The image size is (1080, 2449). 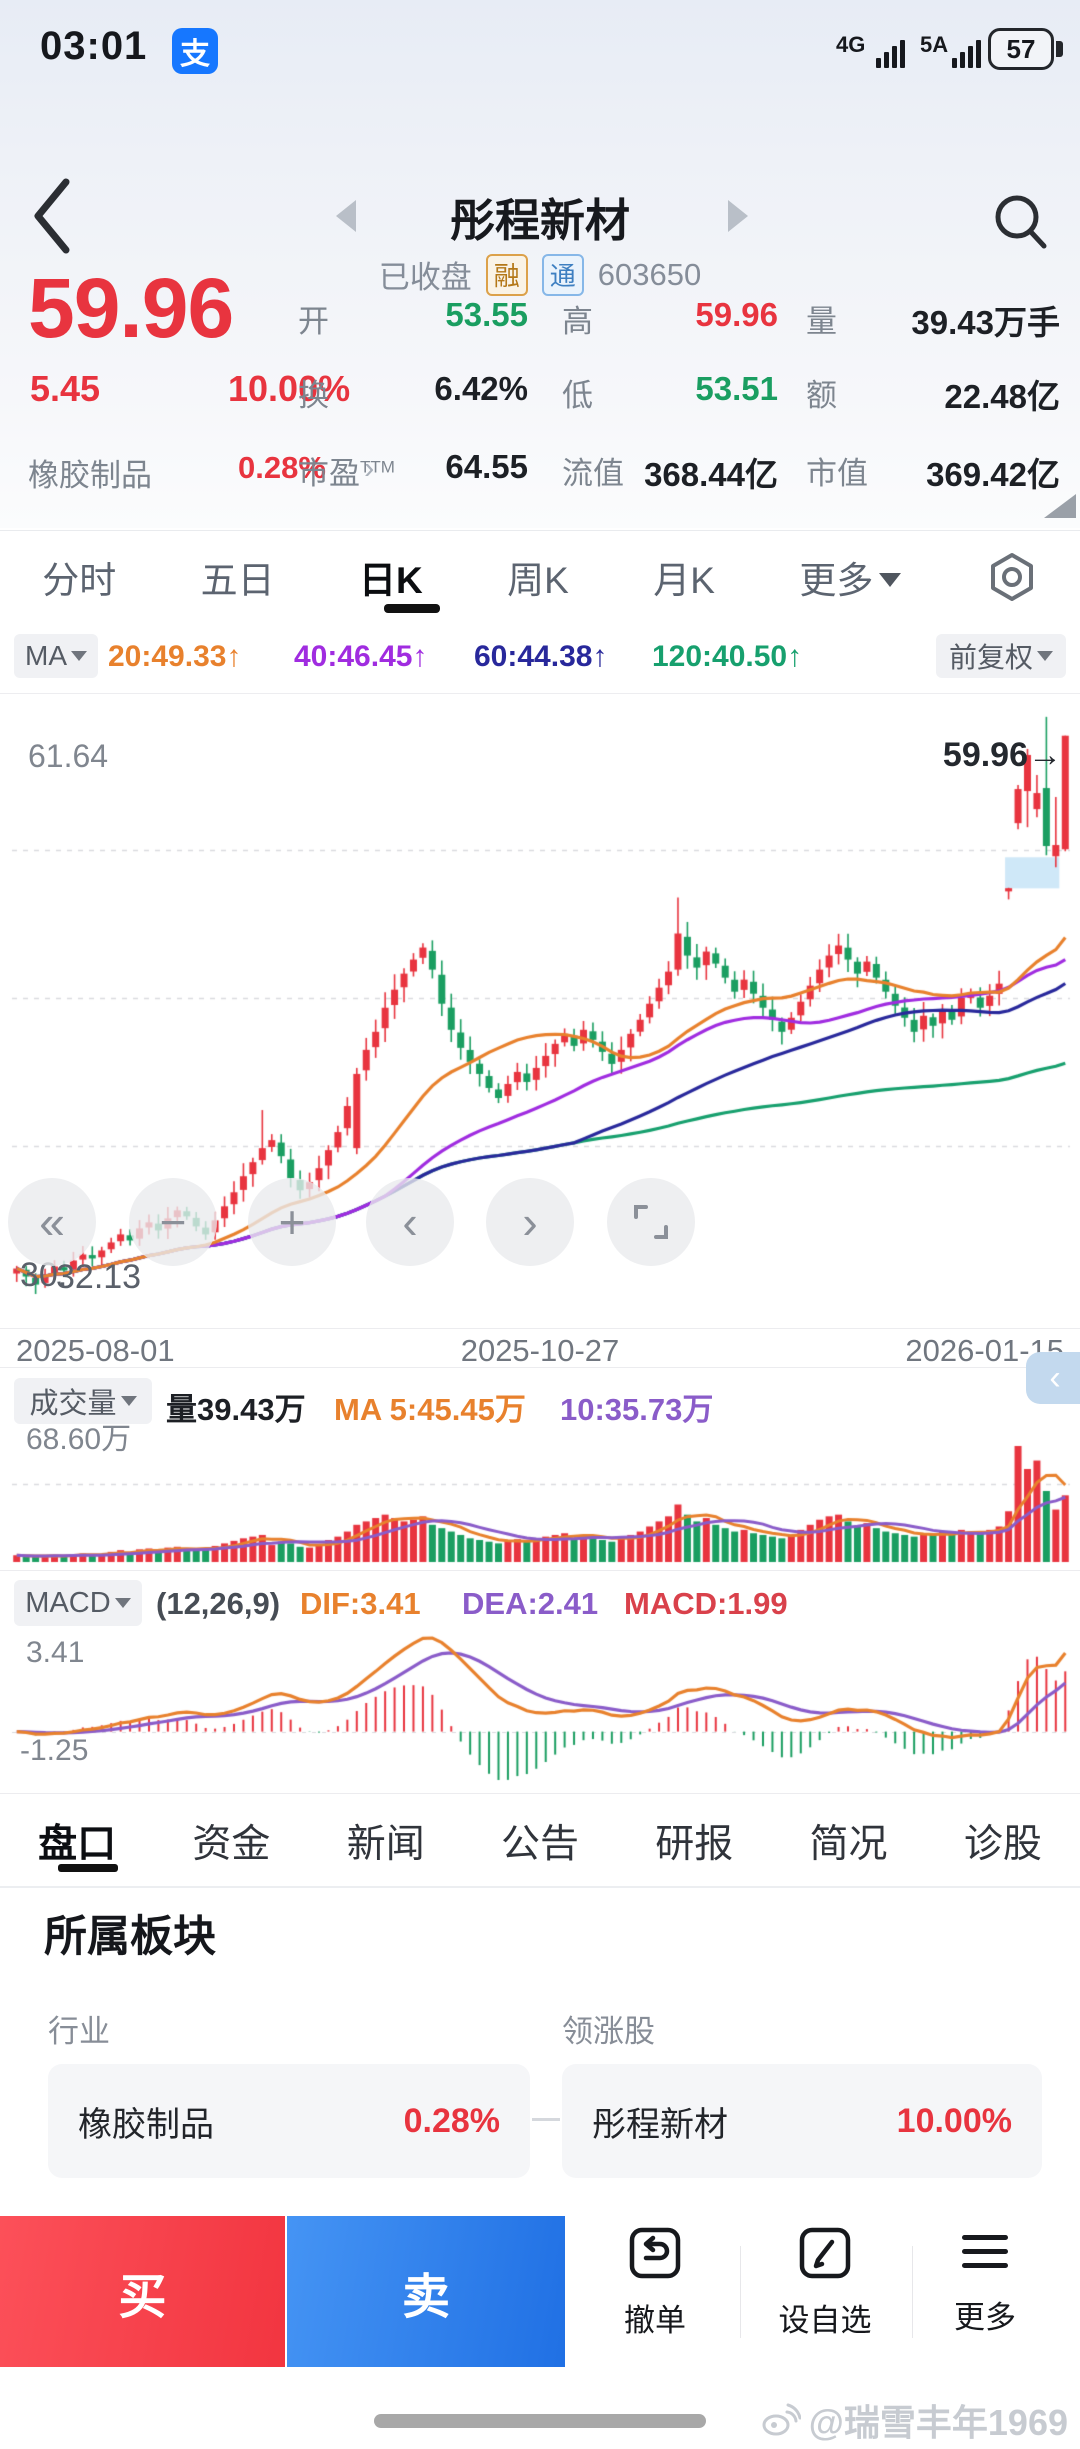 What do you see at coordinates (655, 2283) in the screenshot?
I see `cancel-order-button: 撤单` at bounding box center [655, 2283].